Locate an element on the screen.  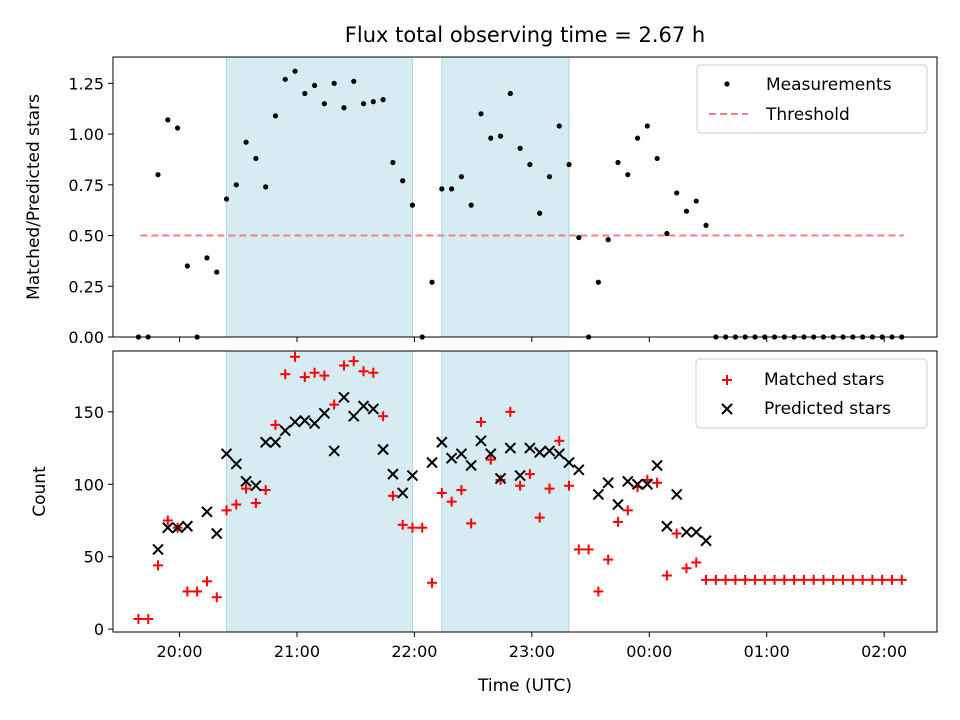
x-tick-label: 23:00 is located at coordinates (532, 651).